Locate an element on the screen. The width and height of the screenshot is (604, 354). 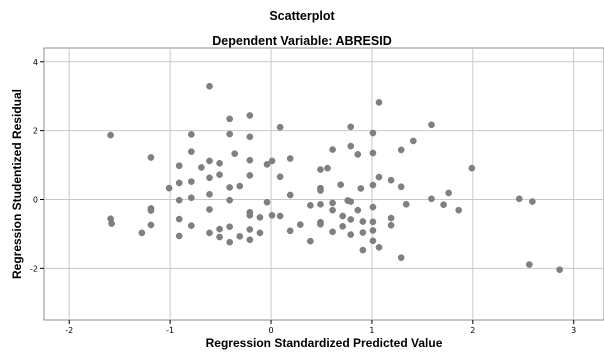
x-axis-ticks: -2 -1 0 1 2 3 is located at coordinates (320, 327).